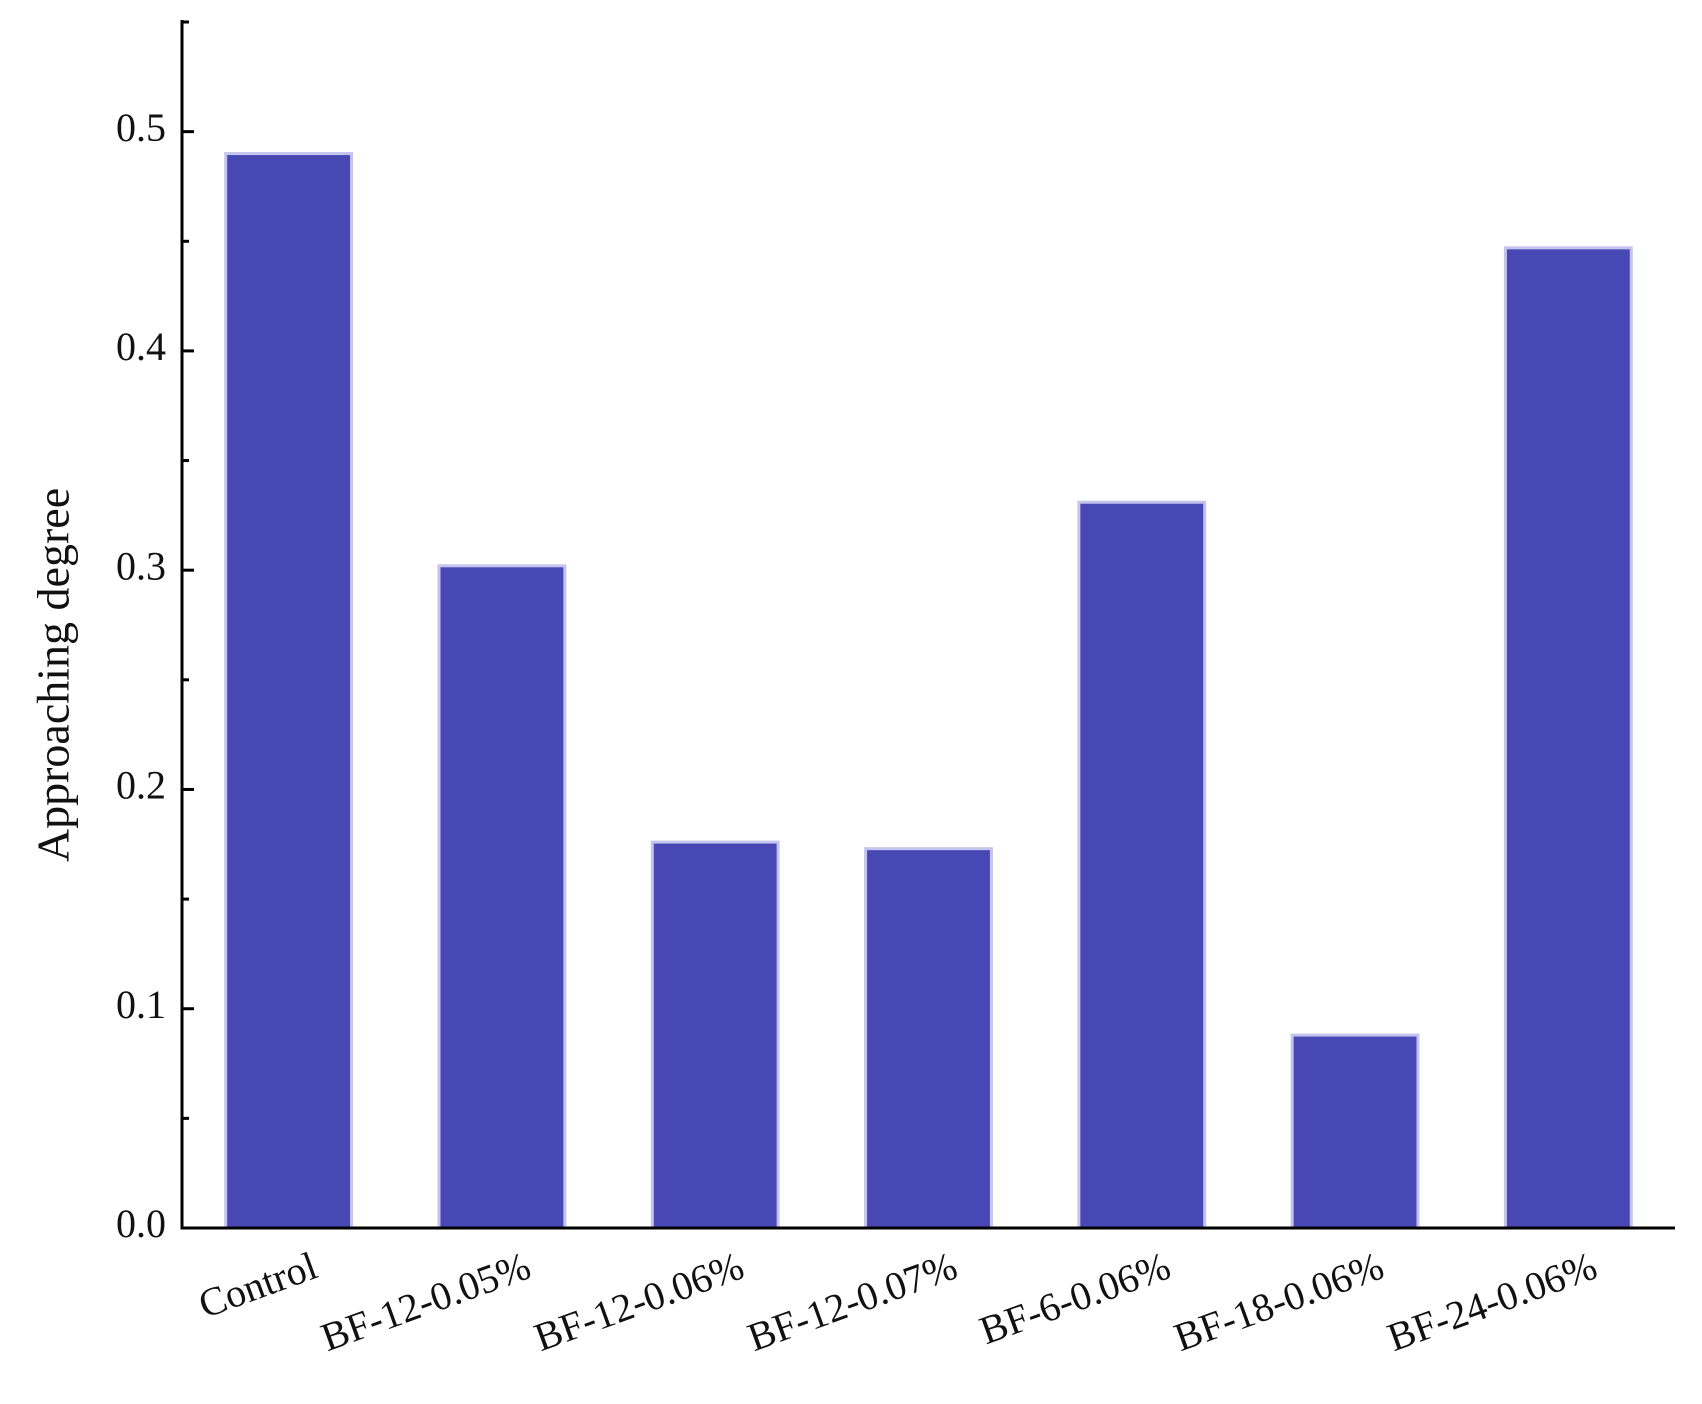 The height and width of the screenshot is (1404, 1702). I want to click on x-tick-label: BF-12-0.05%, so click(425, 1301).